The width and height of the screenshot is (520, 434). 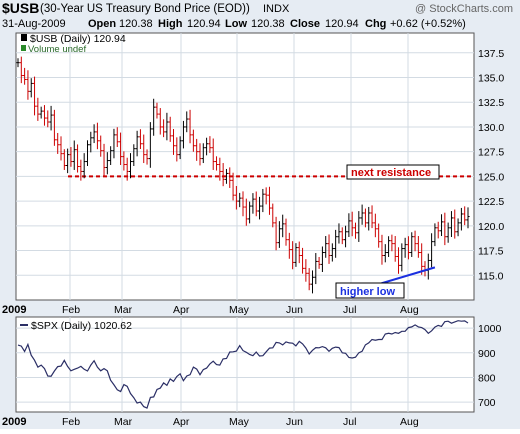 What do you see at coordinates (490, 366) in the screenshot?
I see `spx-y-axis: 700 800 900 1000` at bounding box center [490, 366].